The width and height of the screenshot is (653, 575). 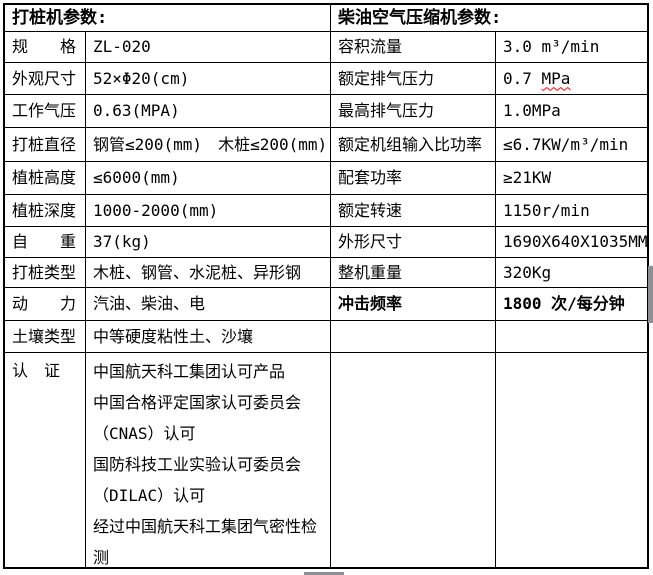 What do you see at coordinates (168, 18) in the screenshot?
I see `pile-driver-params-header: 打桩机参数:` at bounding box center [168, 18].